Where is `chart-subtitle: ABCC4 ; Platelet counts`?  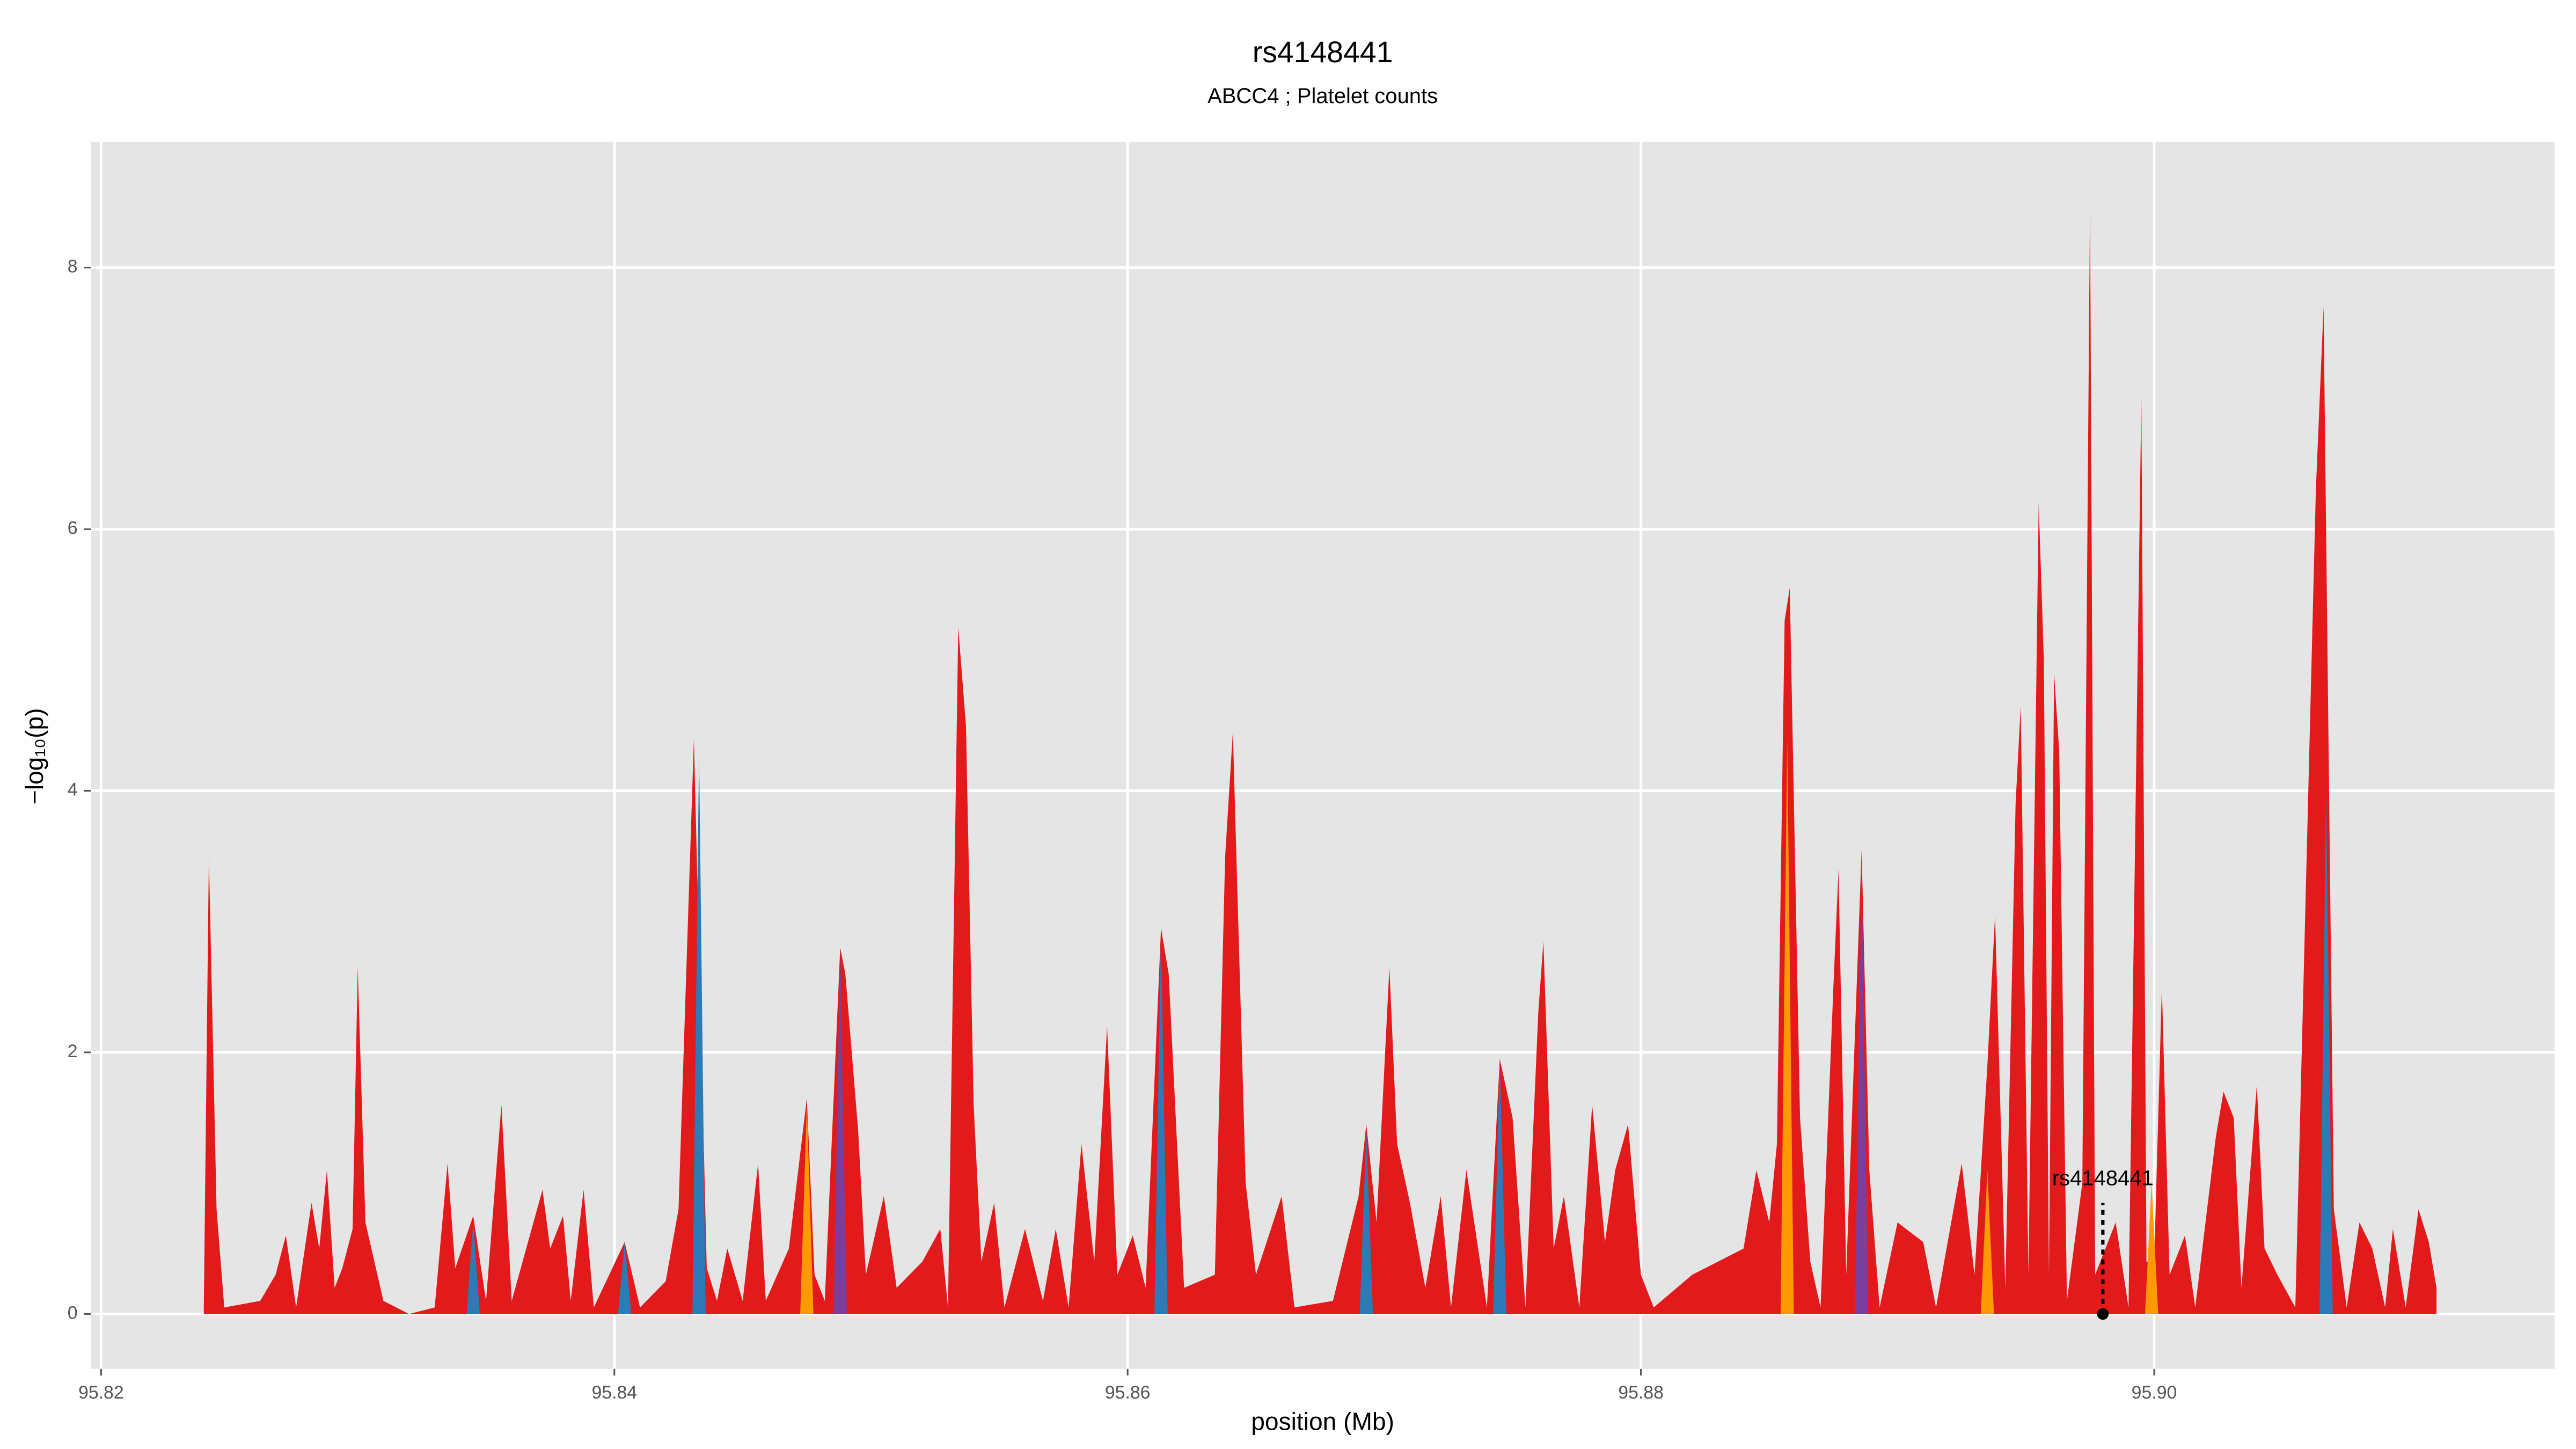 chart-subtitle: ABCC4 ; Platelet counts is located at coordinates (1323, 96).